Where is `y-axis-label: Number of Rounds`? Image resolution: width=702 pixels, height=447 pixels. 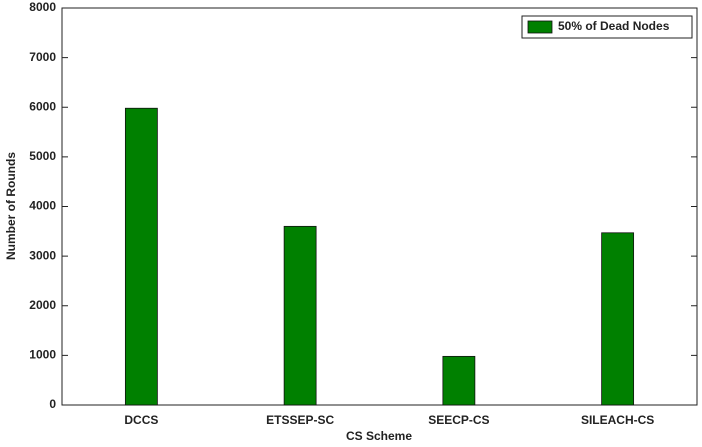
y-axis-label: Number of Rounds is located at coordinates (11, 206).